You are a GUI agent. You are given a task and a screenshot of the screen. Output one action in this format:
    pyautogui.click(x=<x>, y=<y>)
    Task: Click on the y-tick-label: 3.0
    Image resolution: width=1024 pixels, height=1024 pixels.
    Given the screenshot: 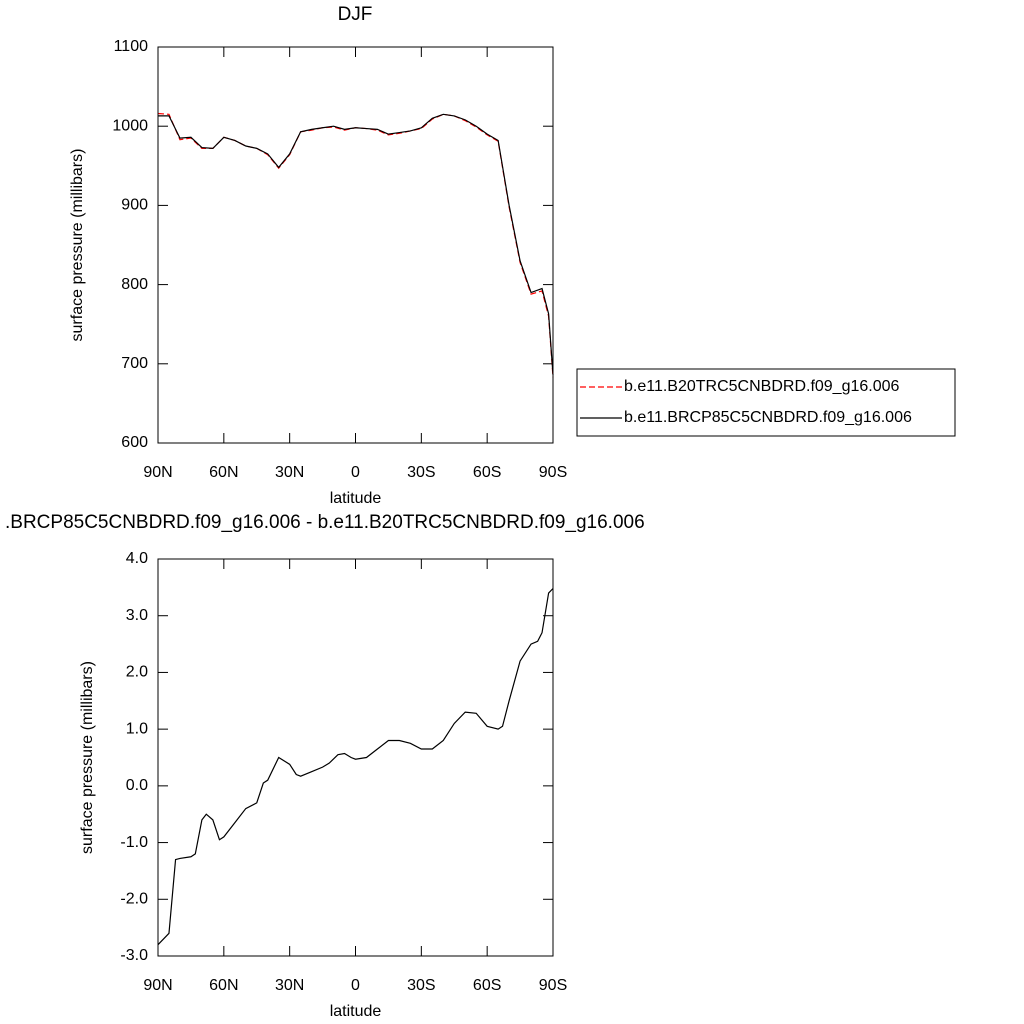 What is the action you would take?
    pyautogui.click(x=137, y=615)
    